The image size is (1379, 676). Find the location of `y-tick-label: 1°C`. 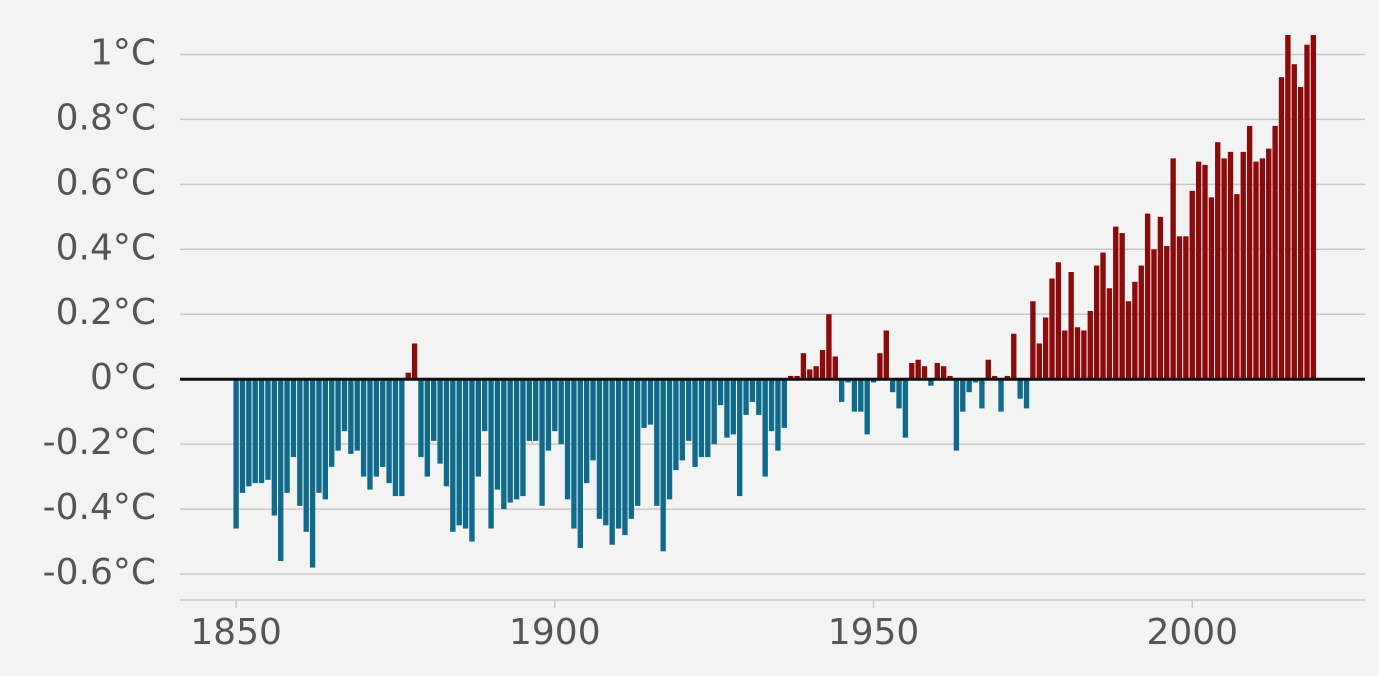

y-tick-label: 1°C is located at coordinates (123, 52).